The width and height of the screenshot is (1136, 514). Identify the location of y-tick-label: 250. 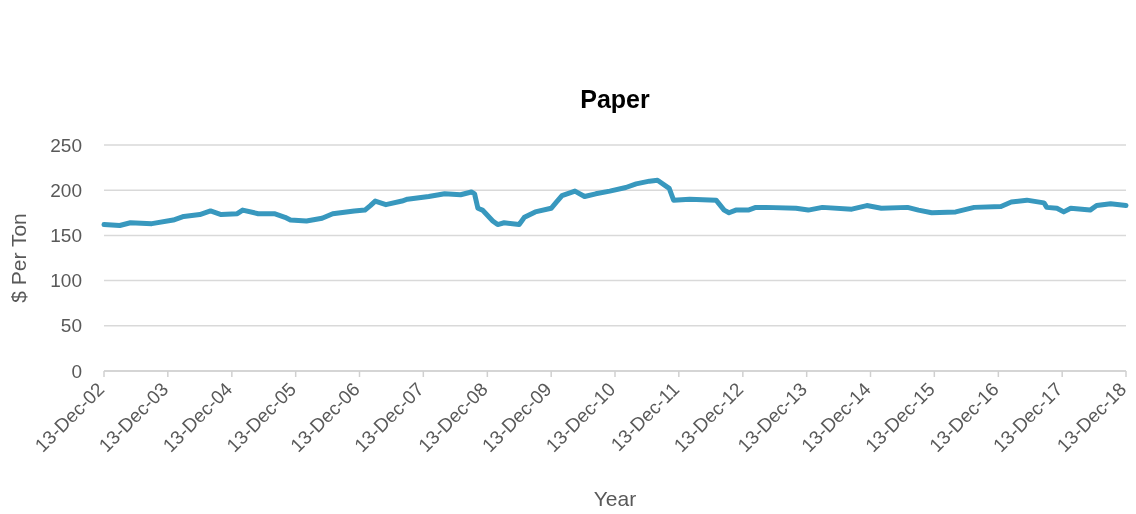
(66, 145).